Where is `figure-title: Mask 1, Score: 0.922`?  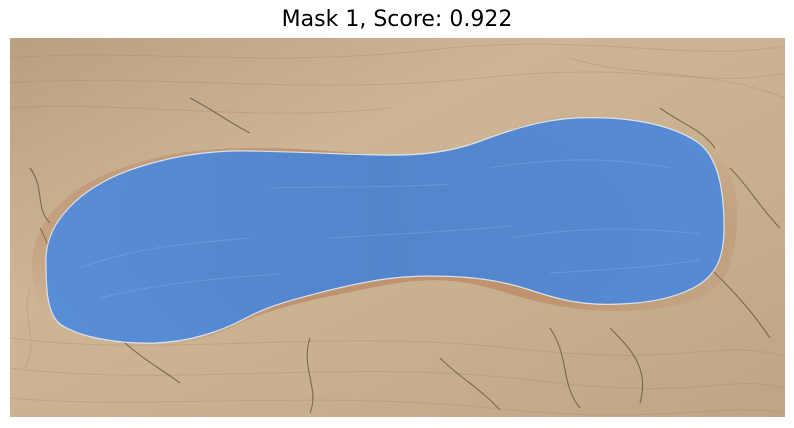
figure-title: Mask 1, Score: 0.922 is located at coordinates (397, 19).